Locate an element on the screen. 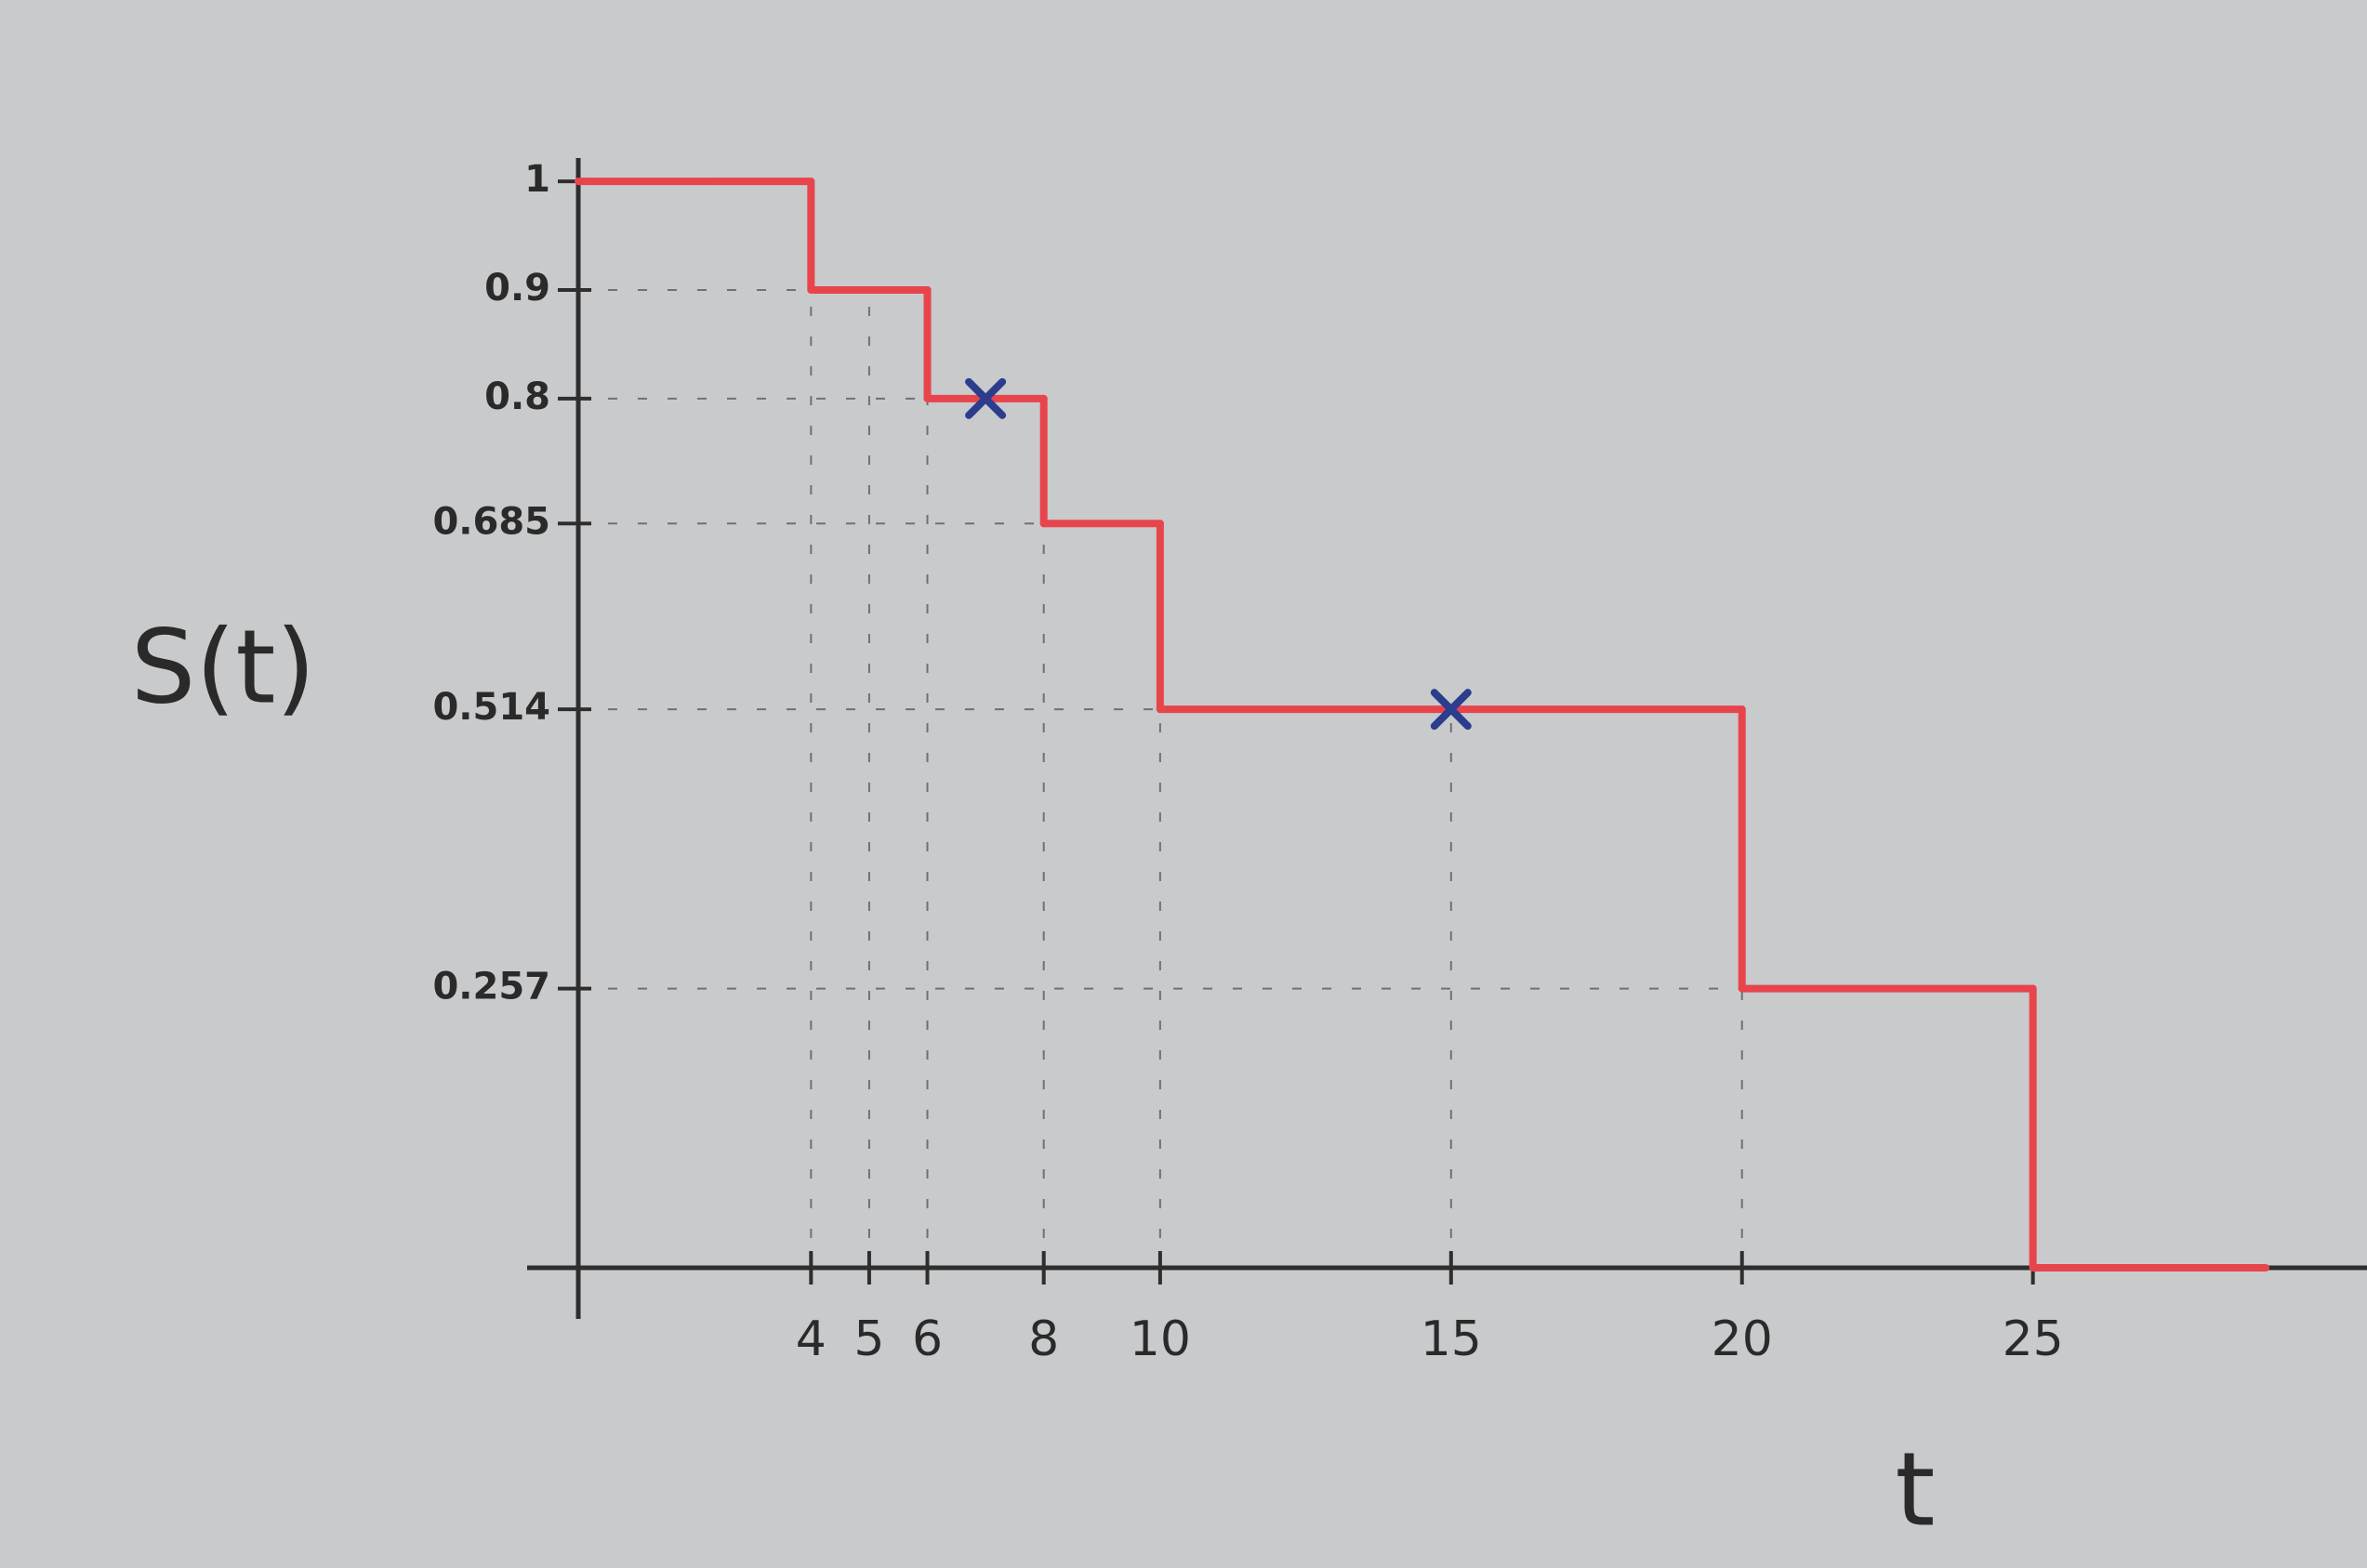  x-tick-label: 8 is located at coordinates (1043, 1339).